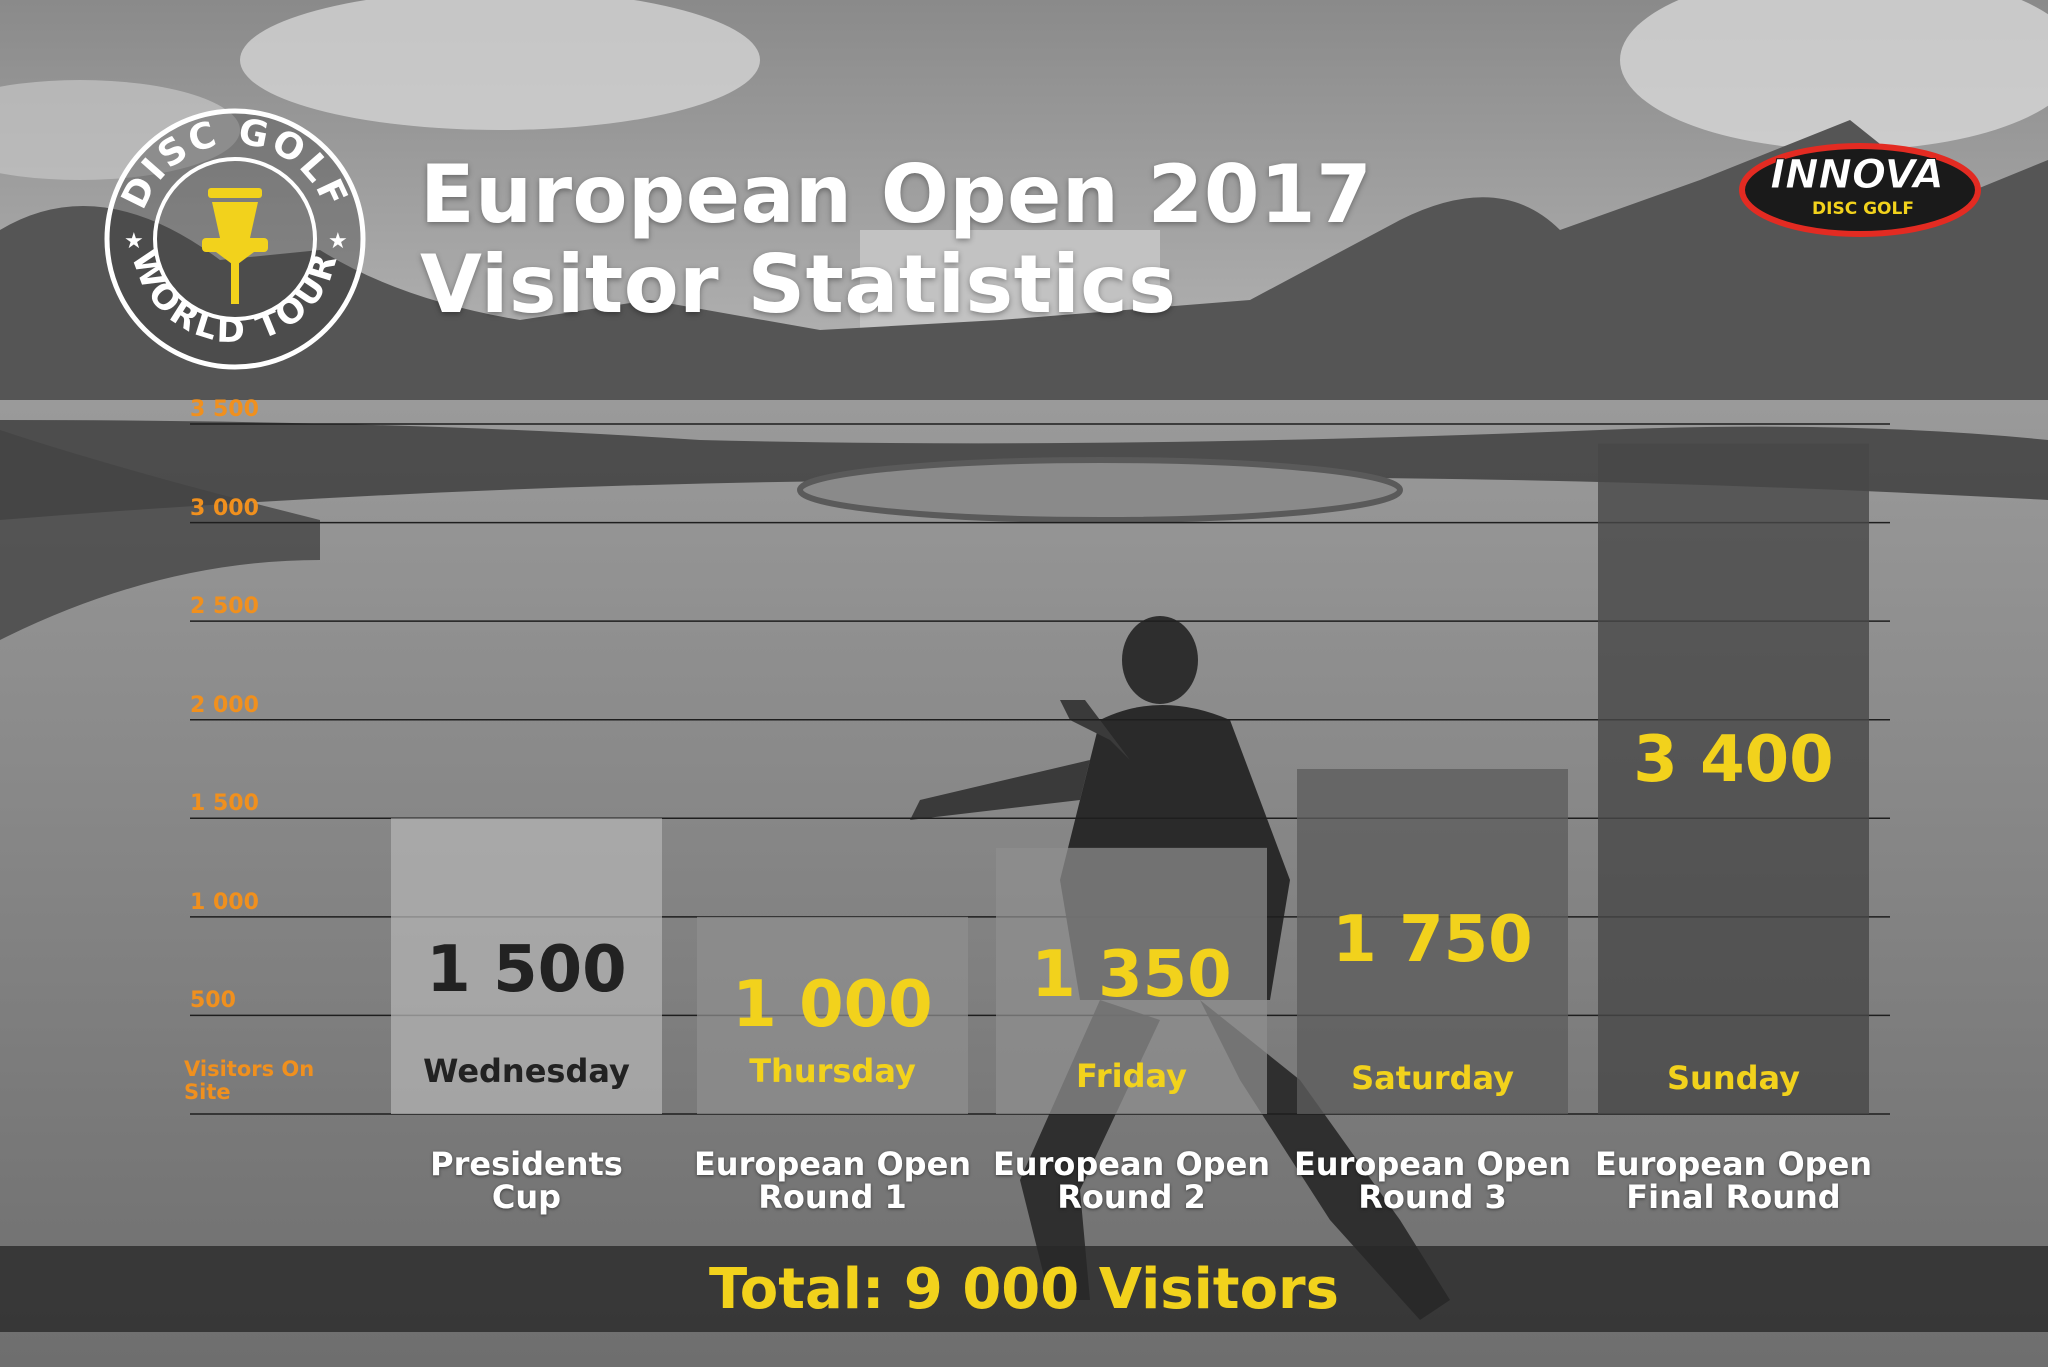 The width and height of the screenshot is (2048, 1367). Describe the element at coordinates (224, 902) in the screenshot. I see `y-tick-label: 1 000` at that location.